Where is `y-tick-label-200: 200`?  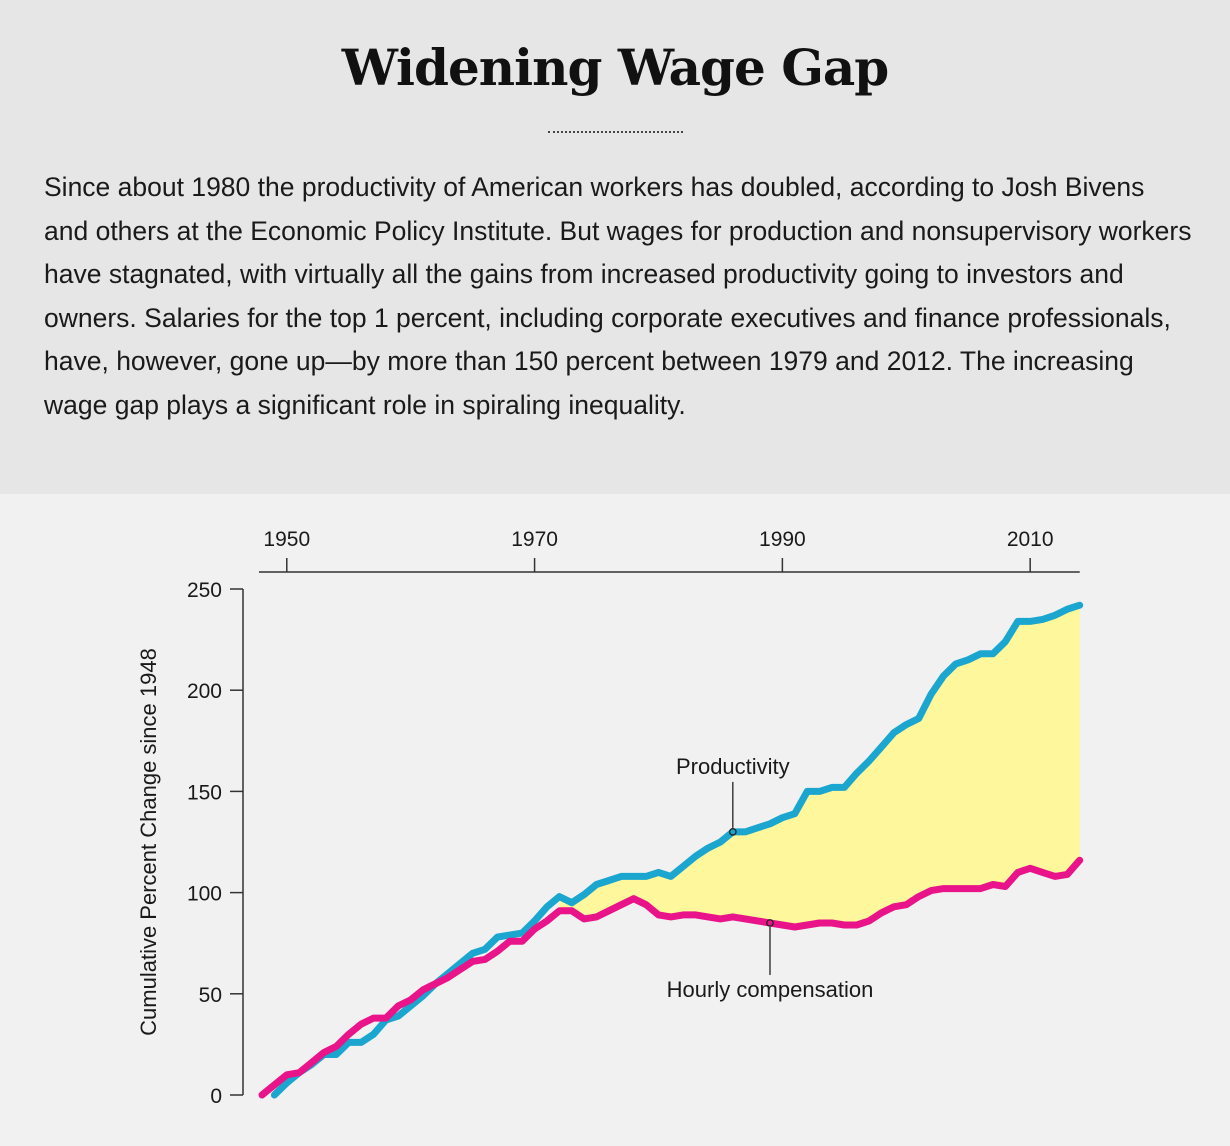 y-tick-label-200: 200 is located at coordinates (204, 691).